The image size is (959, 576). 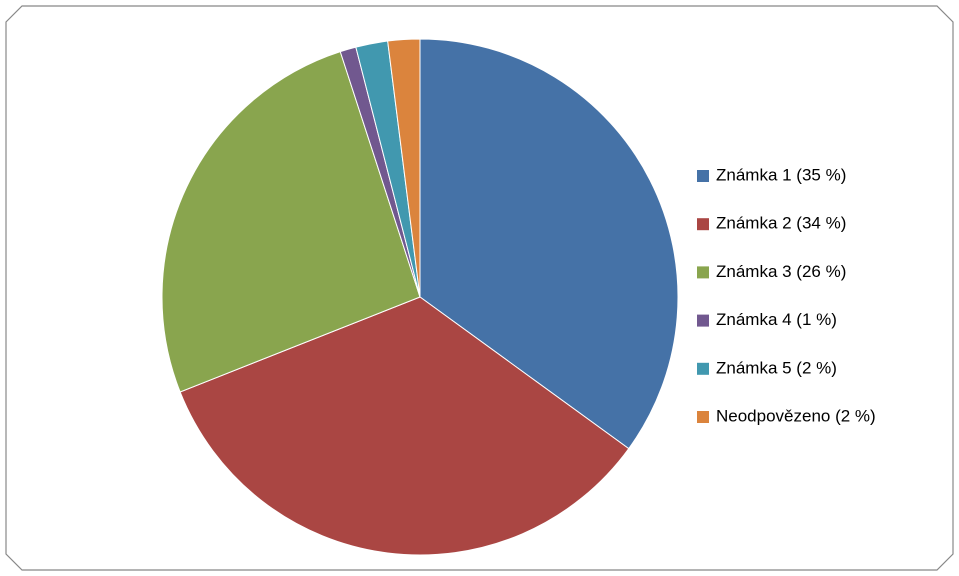 What do you see at coordinates (781, 174) in the screenshot?
I see `legend-label: Známka 1 (35 %)` at bounding box center [781, 174].